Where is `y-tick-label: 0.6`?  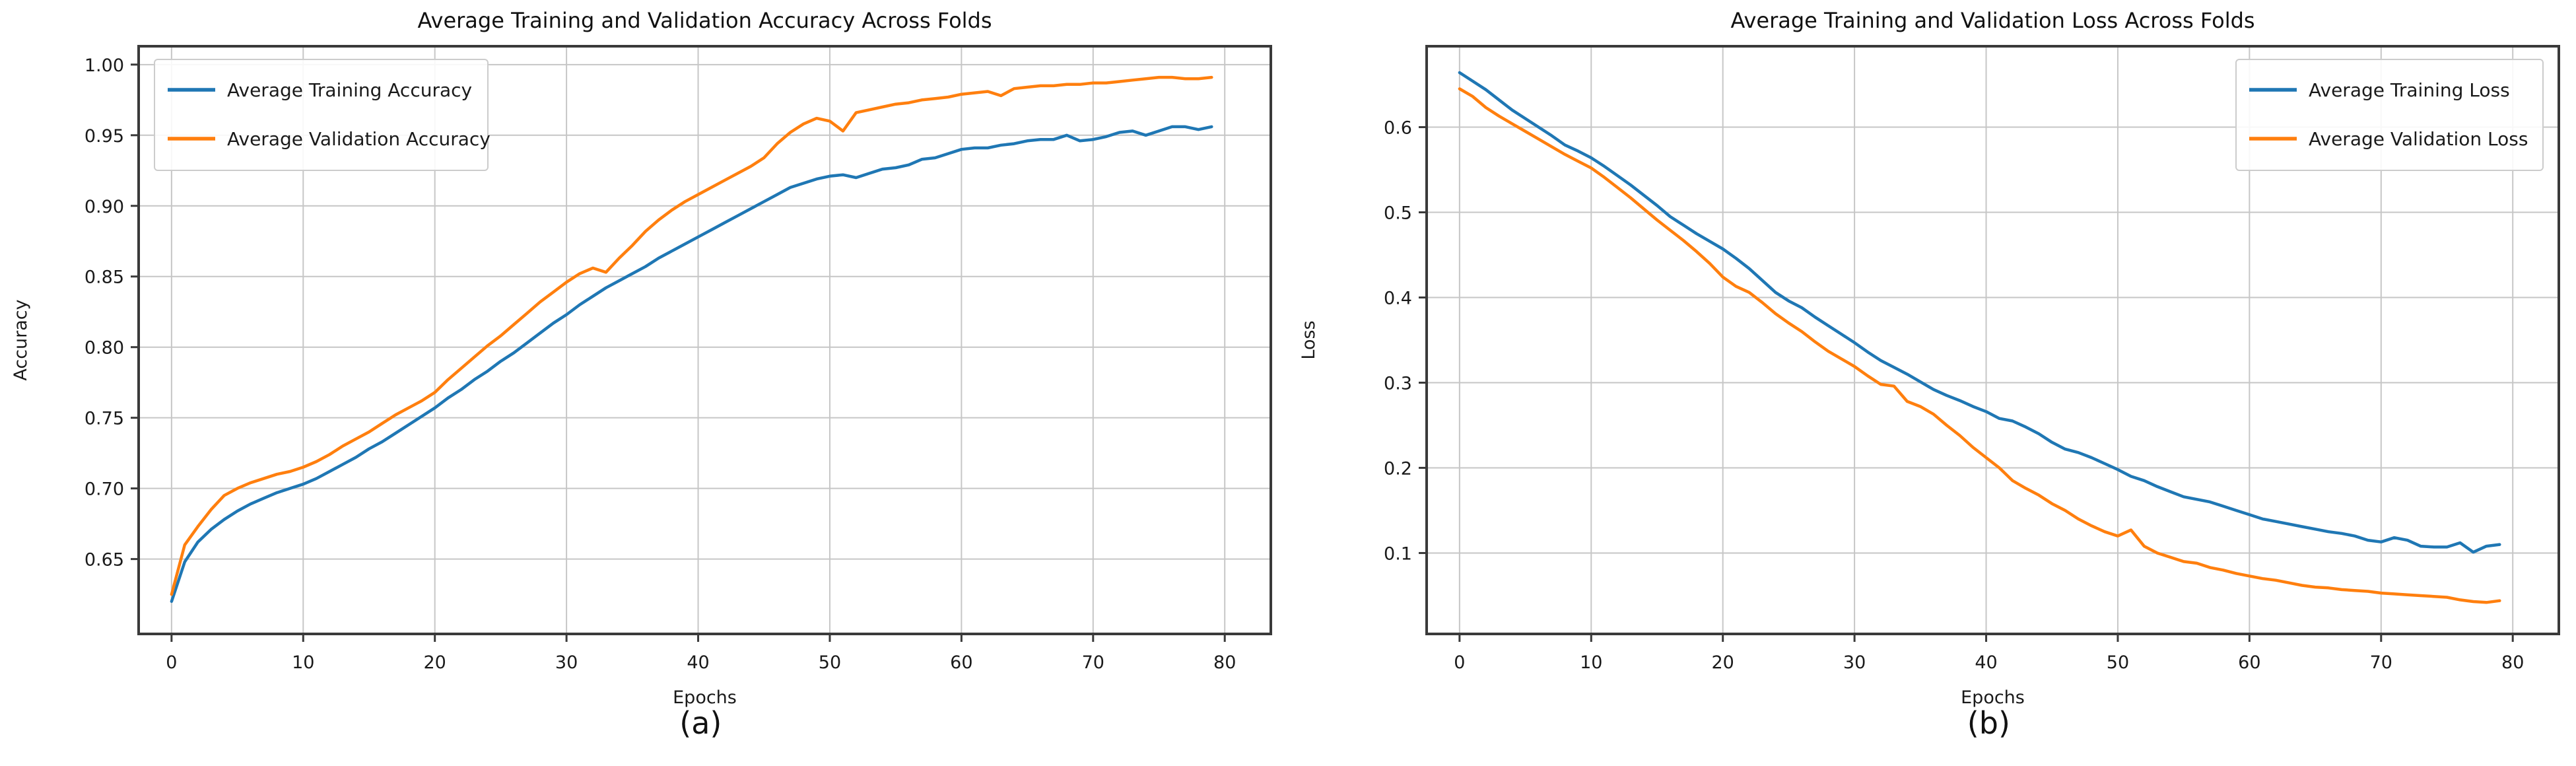 y-tick-label: 0.6 is located at coordinates (1398, 128).